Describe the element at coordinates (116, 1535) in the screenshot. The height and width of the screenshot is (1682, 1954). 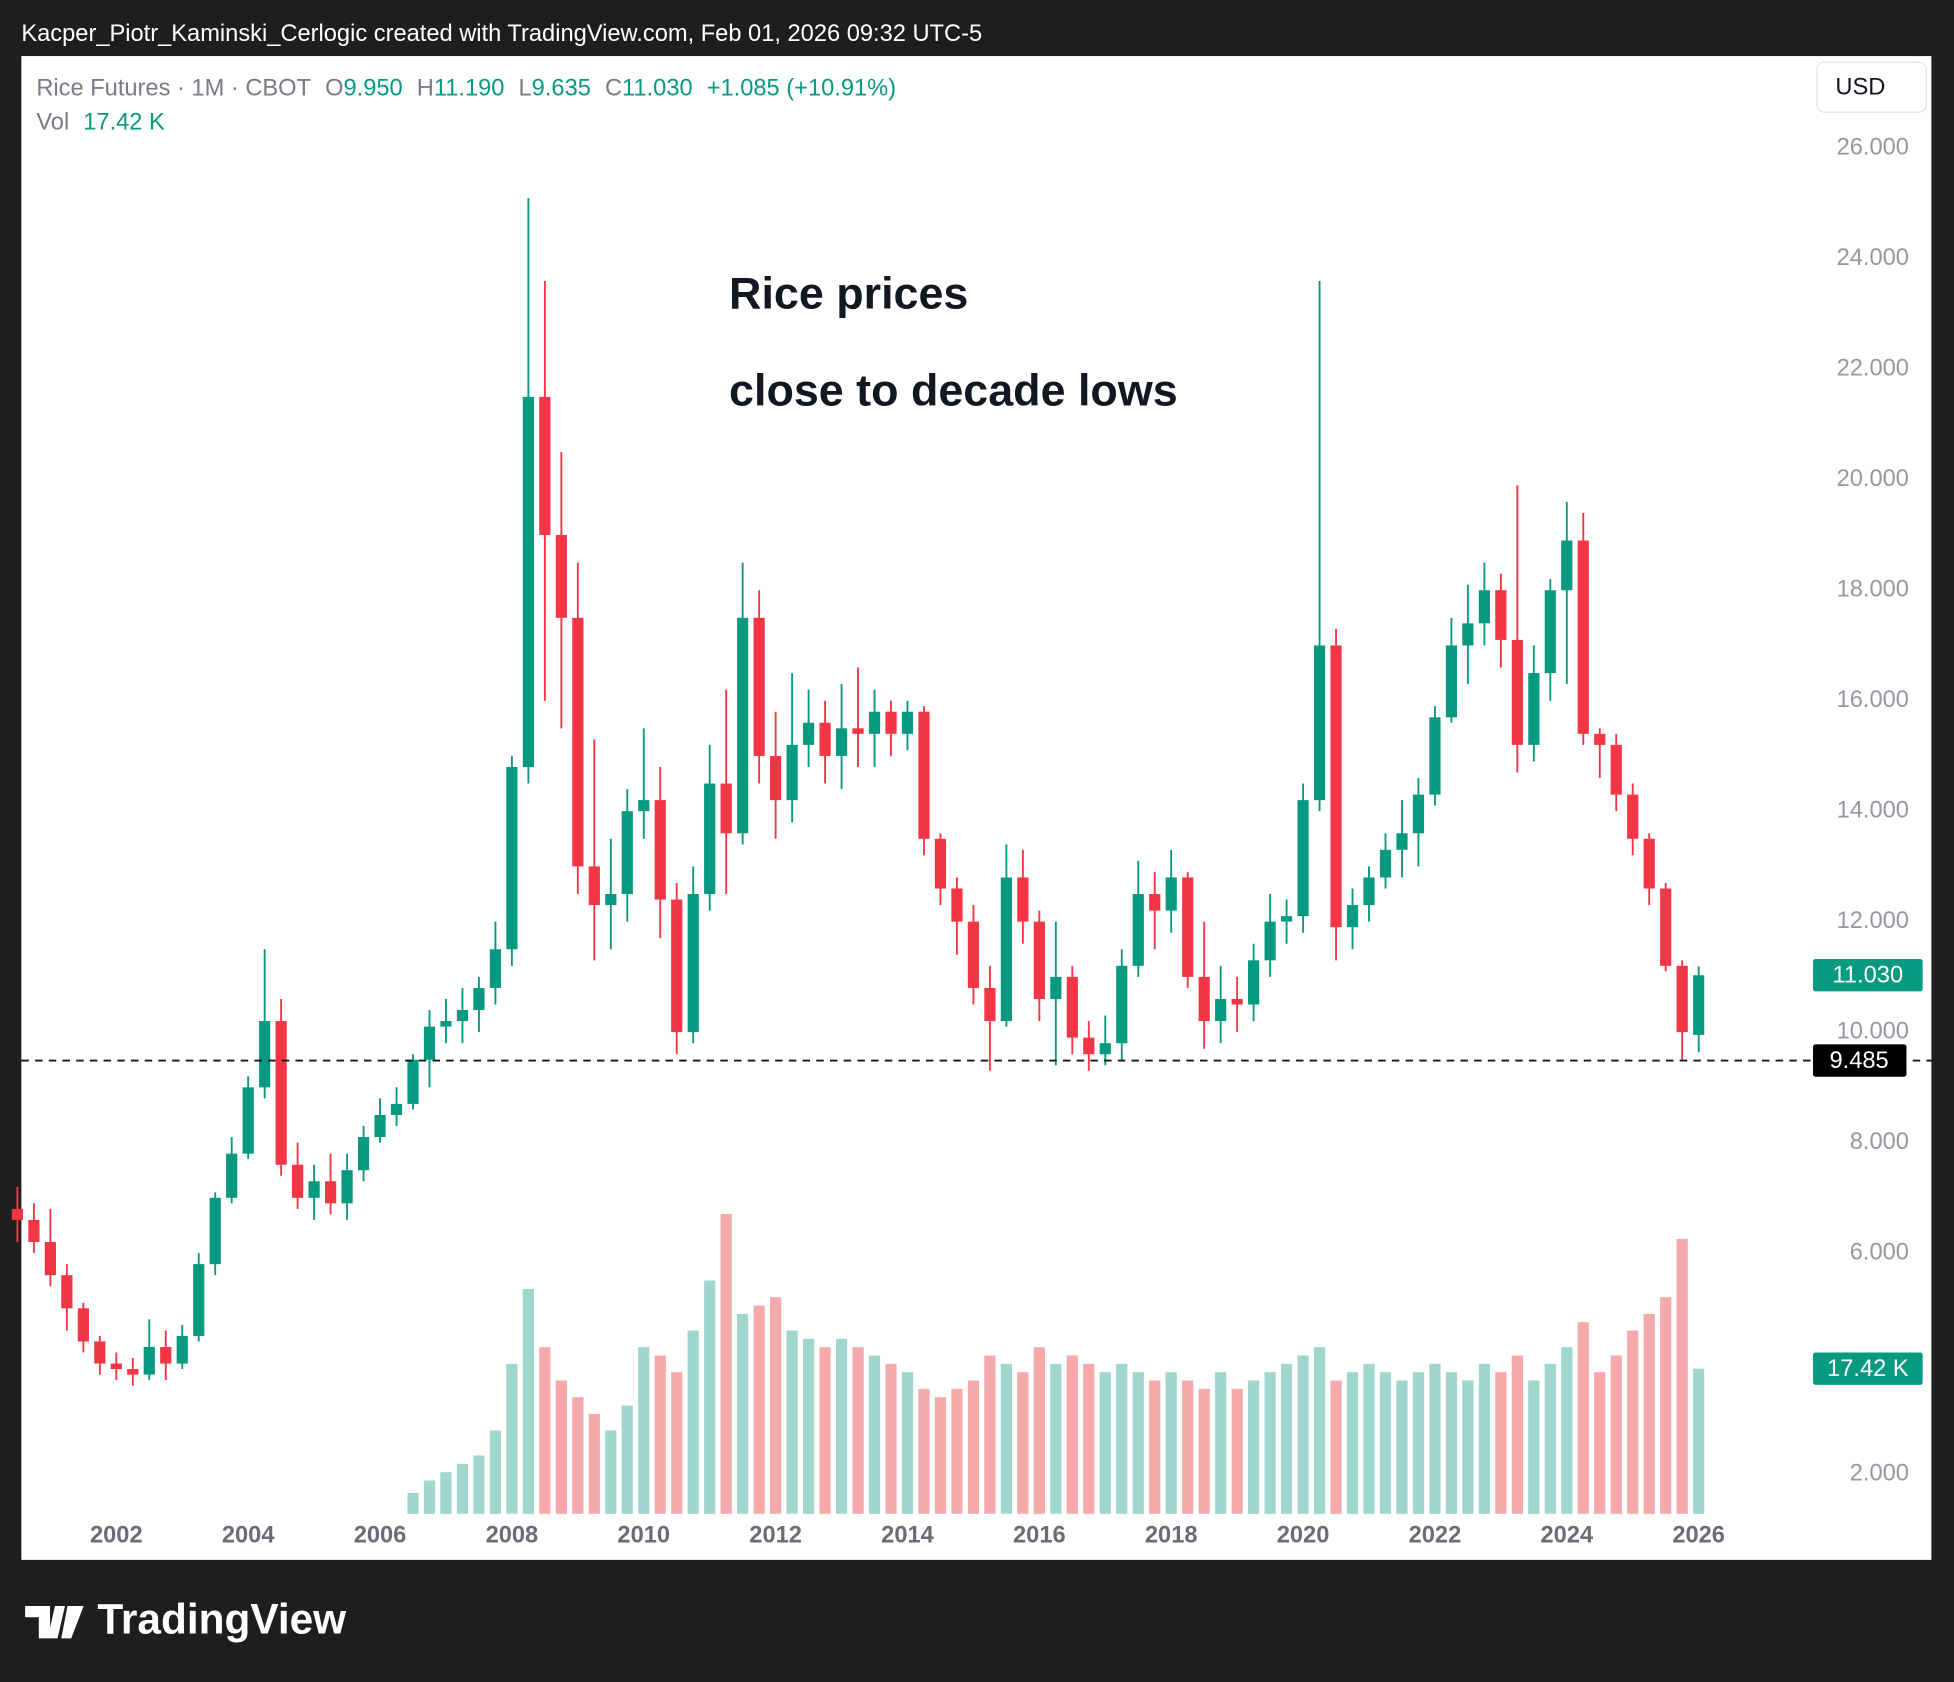
I see `x-tick-label: 2002` at that location.